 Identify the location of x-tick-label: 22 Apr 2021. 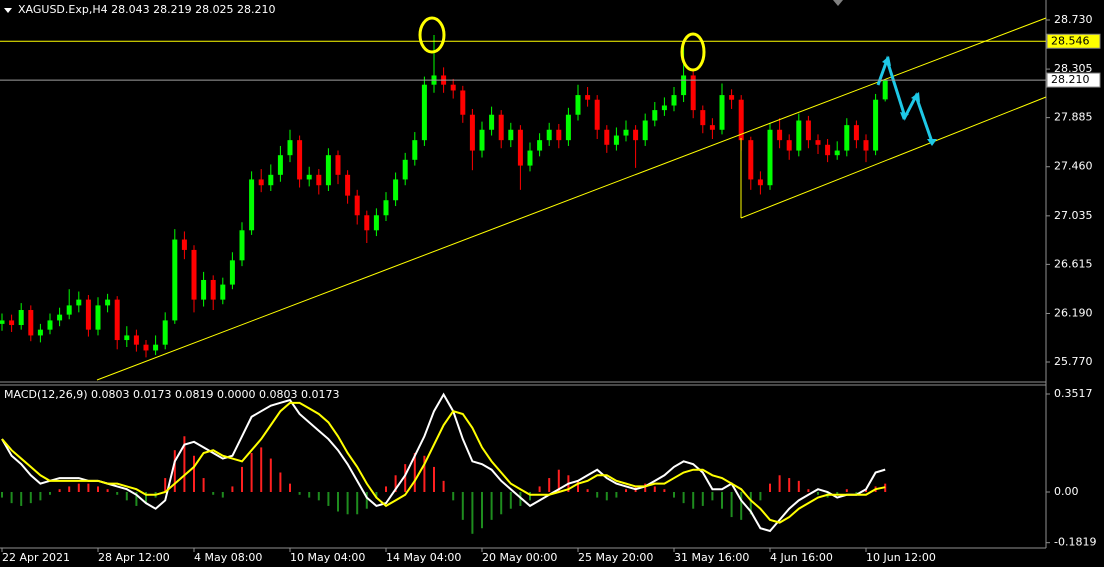
(36, 557).